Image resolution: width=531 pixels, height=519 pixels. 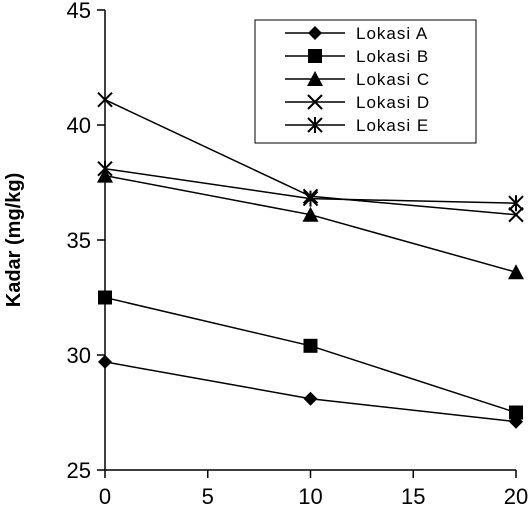 What do you see at coordinates (79, 125) in the screenshot?
I see `y-tick-label: 40` at bounding box center [79, 125].